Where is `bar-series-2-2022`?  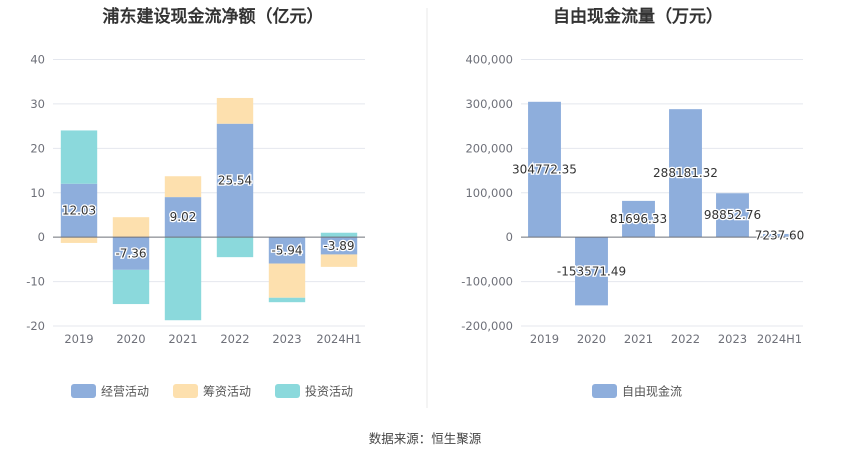
bar-series-2-2022 is located at coordinates (235, 247).